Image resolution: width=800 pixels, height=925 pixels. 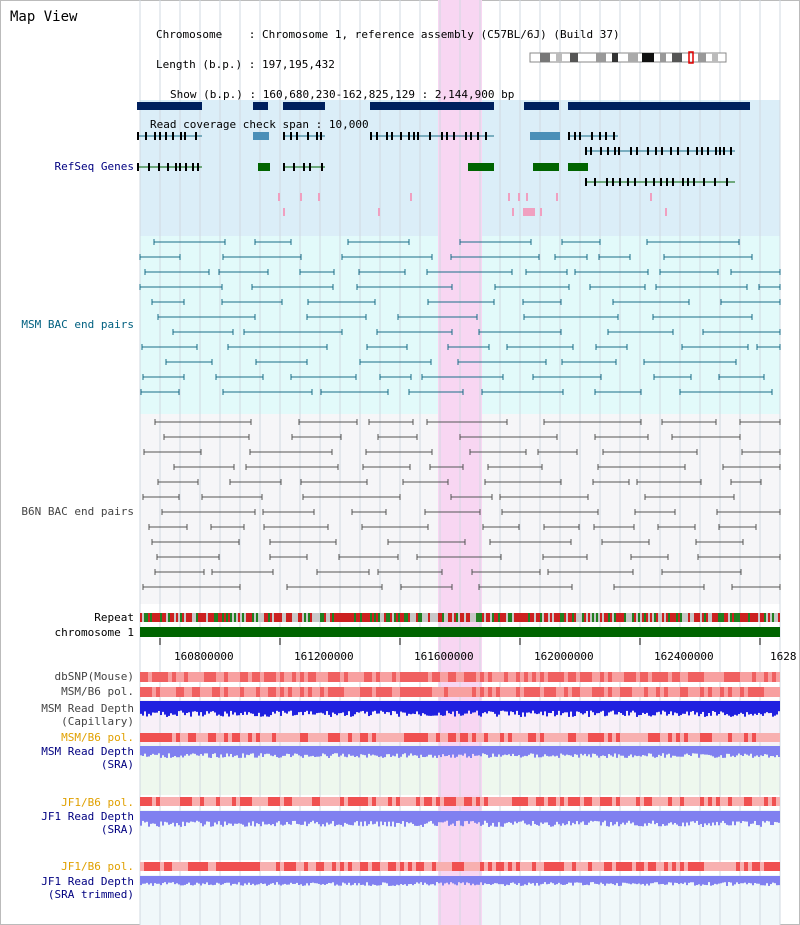 What do you see at coordinates (301, 197) in the screenshot?
I see `refseq-mark` at bounding box center [301, 197].